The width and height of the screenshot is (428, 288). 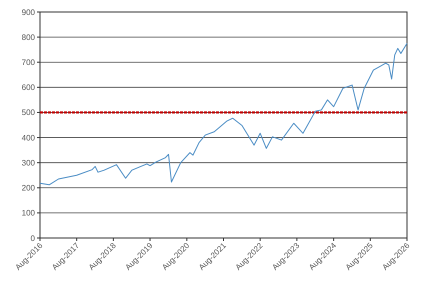 What do you see at coordinates (29, 137) in the screenshot?
I see `y-tick-label: 400` at bounding box center [29, 137].